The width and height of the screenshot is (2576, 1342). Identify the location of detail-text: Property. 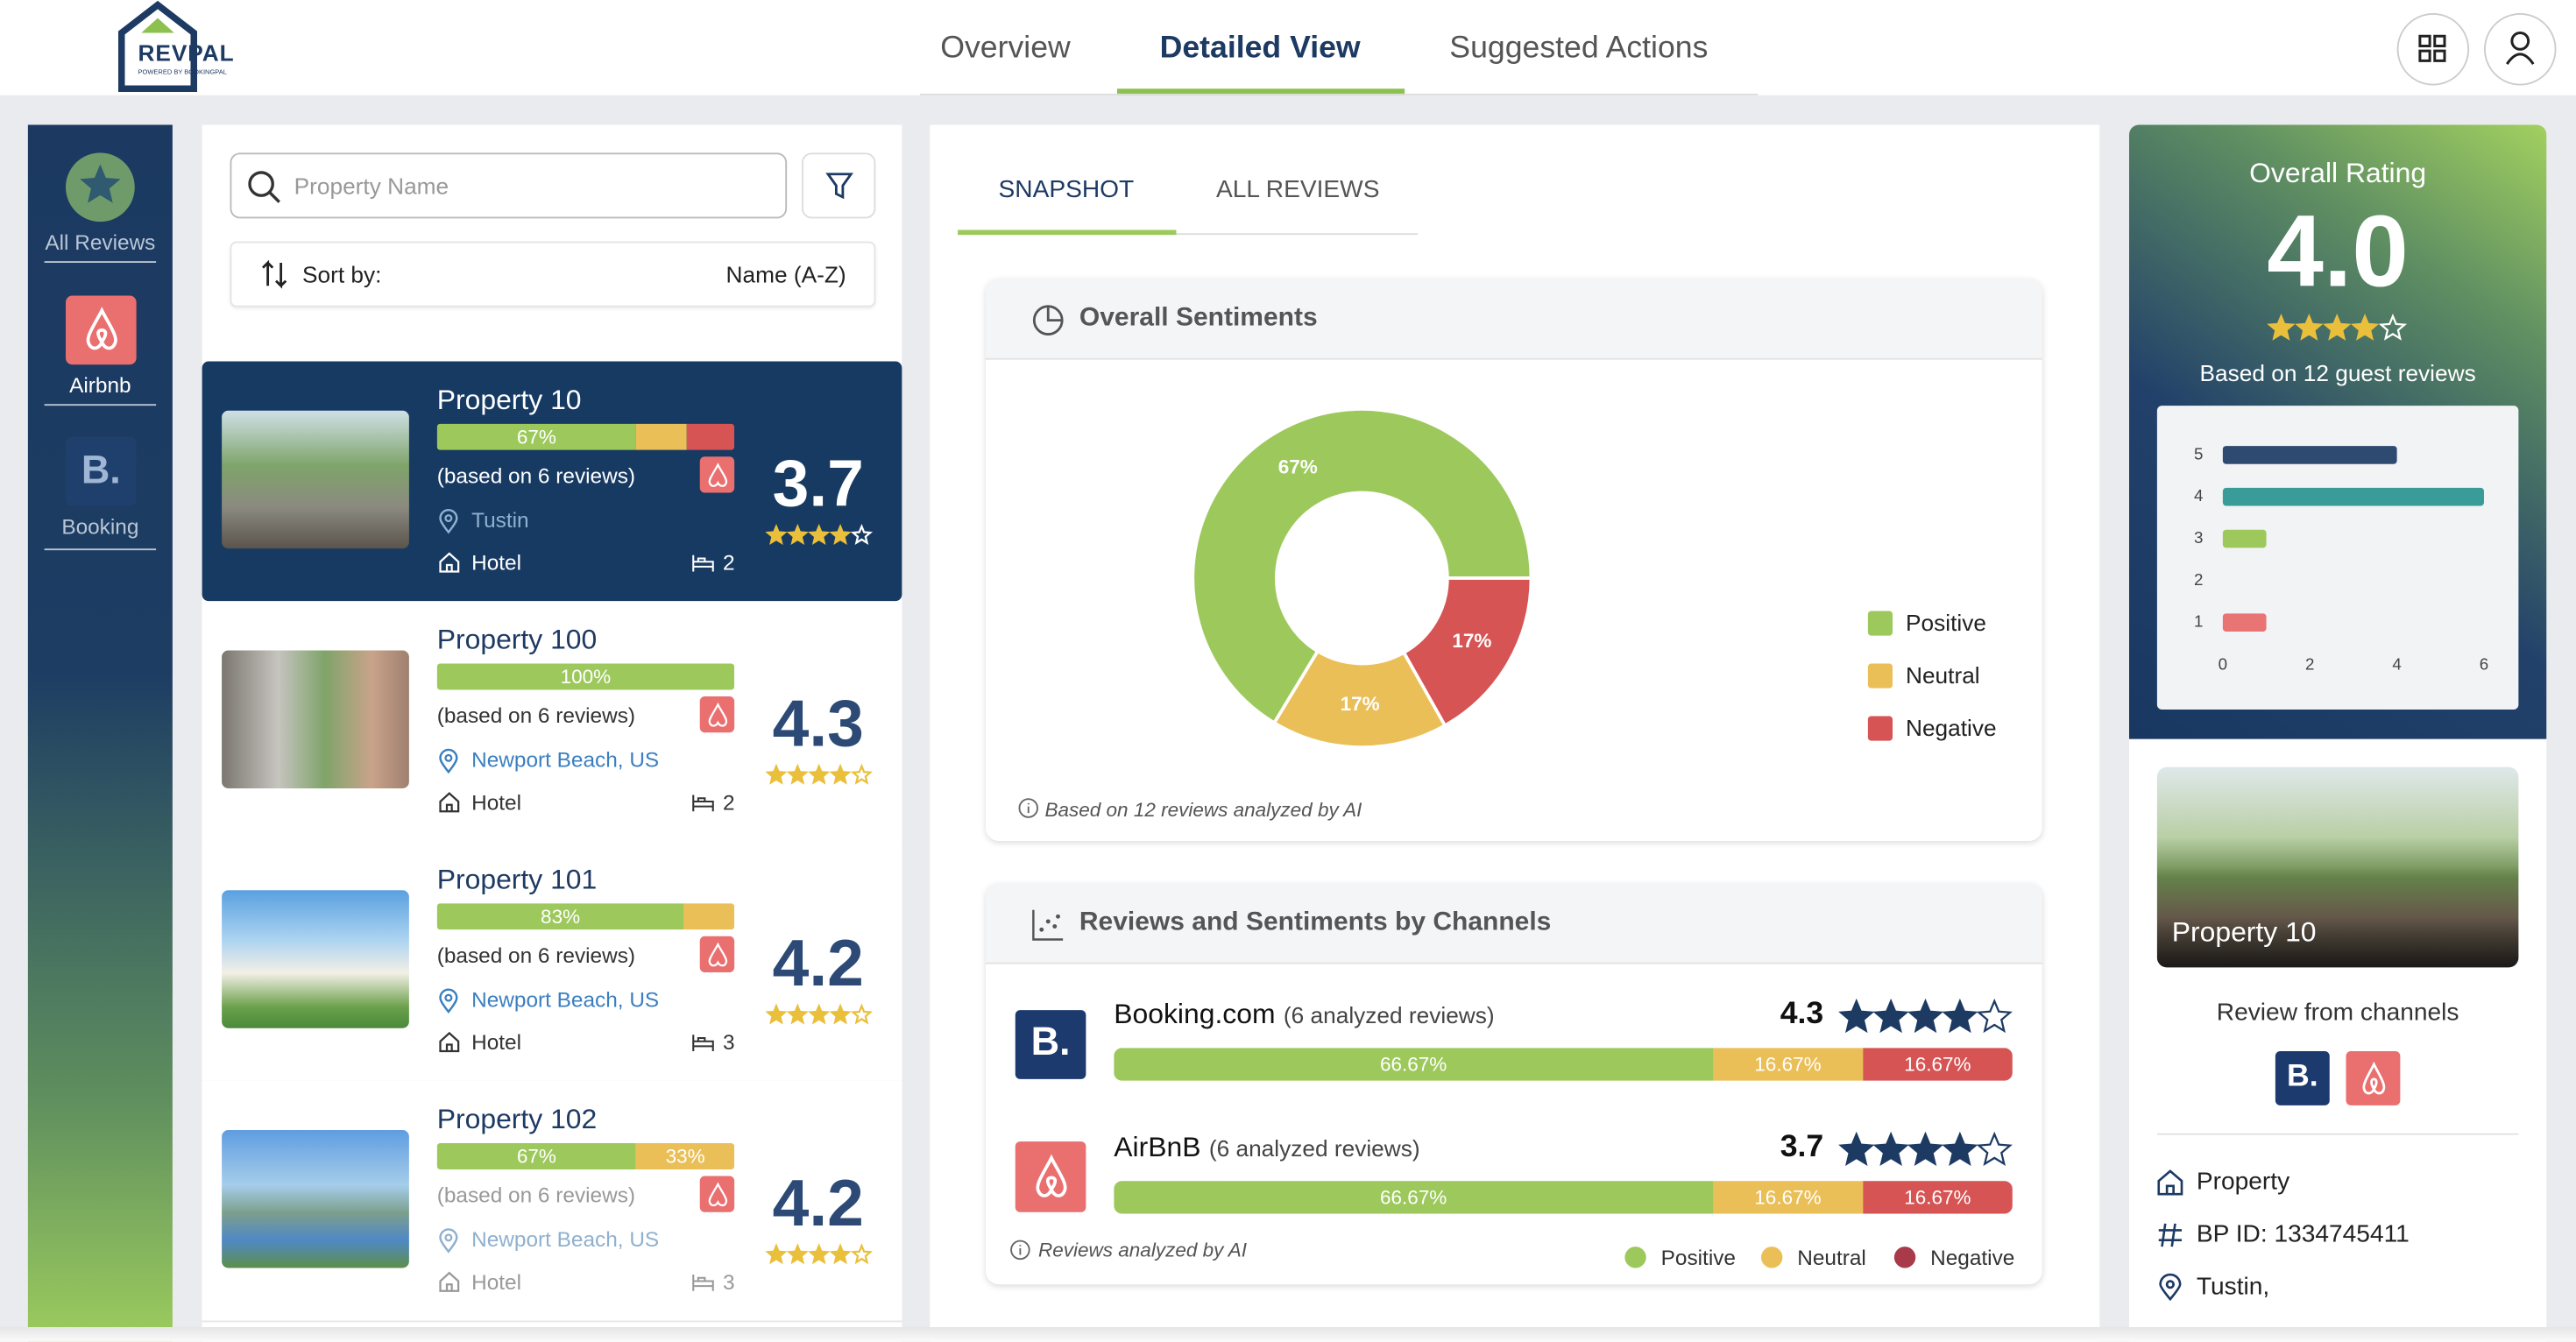
(2243, 1182).